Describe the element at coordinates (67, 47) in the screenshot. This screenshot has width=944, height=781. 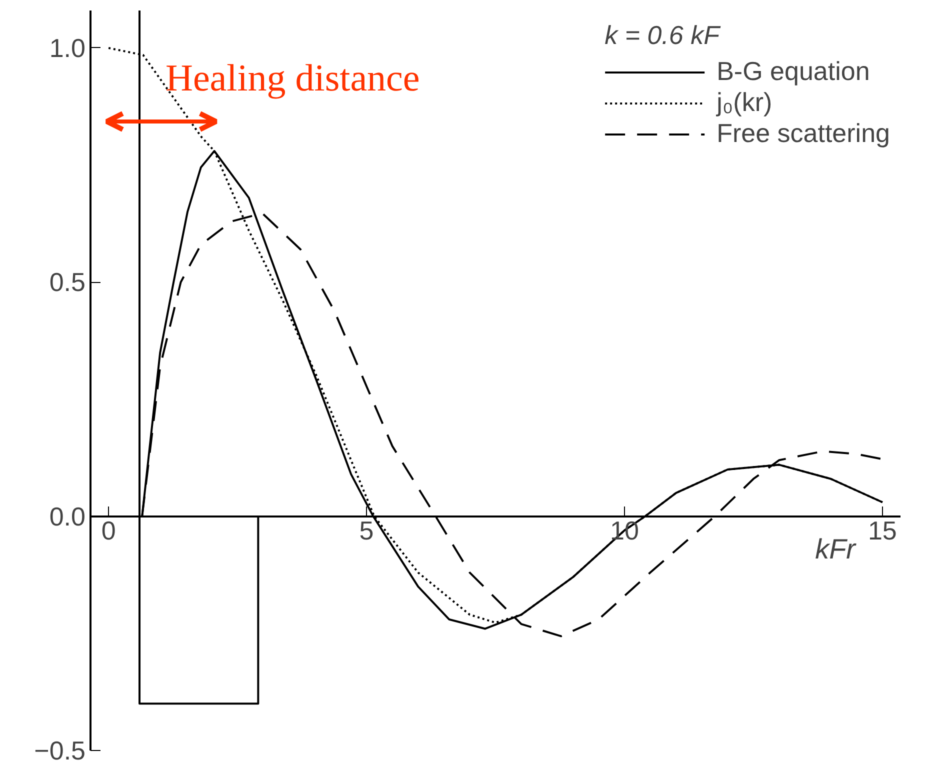
I see `y-tick-label: 1.0` at that location.